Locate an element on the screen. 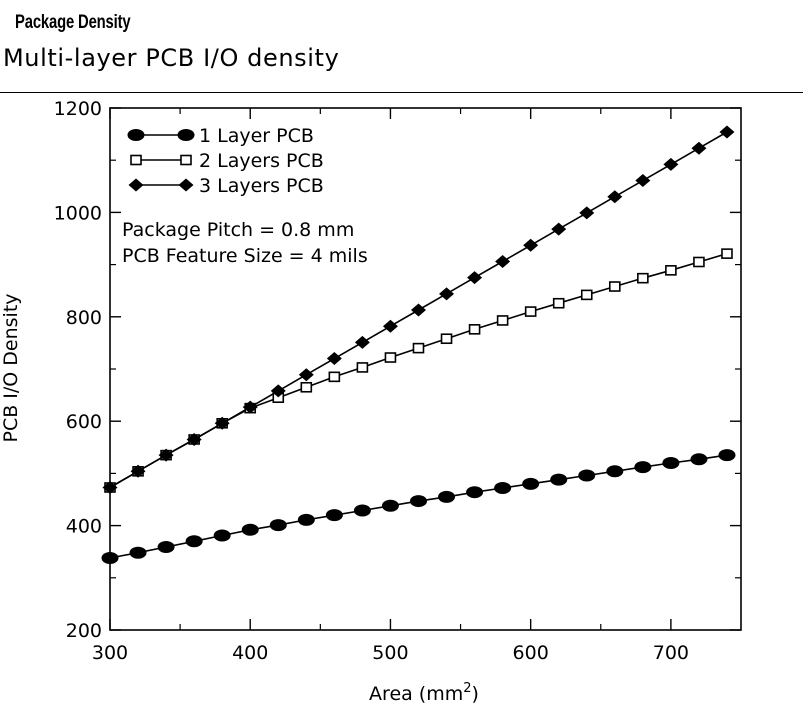  x-tick-label: 600 is located at coordinates (531, 653).